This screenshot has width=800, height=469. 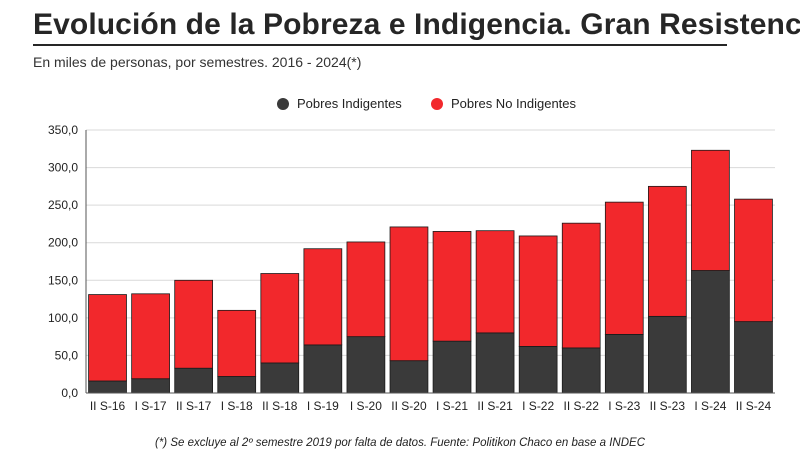 I want to click on x-tick-label: II S-17, so click(x=194, y=406).